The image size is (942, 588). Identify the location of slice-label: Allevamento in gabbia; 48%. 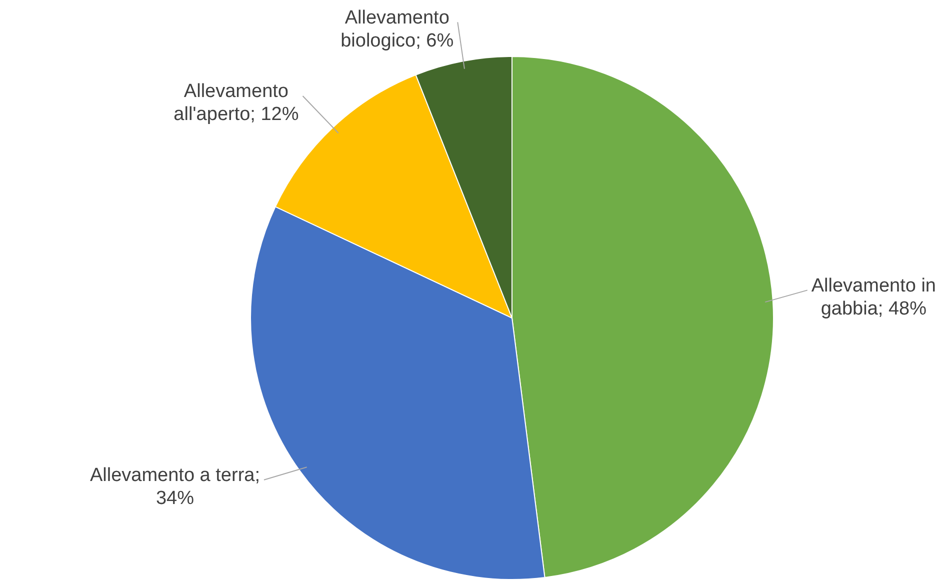
(873, 297).